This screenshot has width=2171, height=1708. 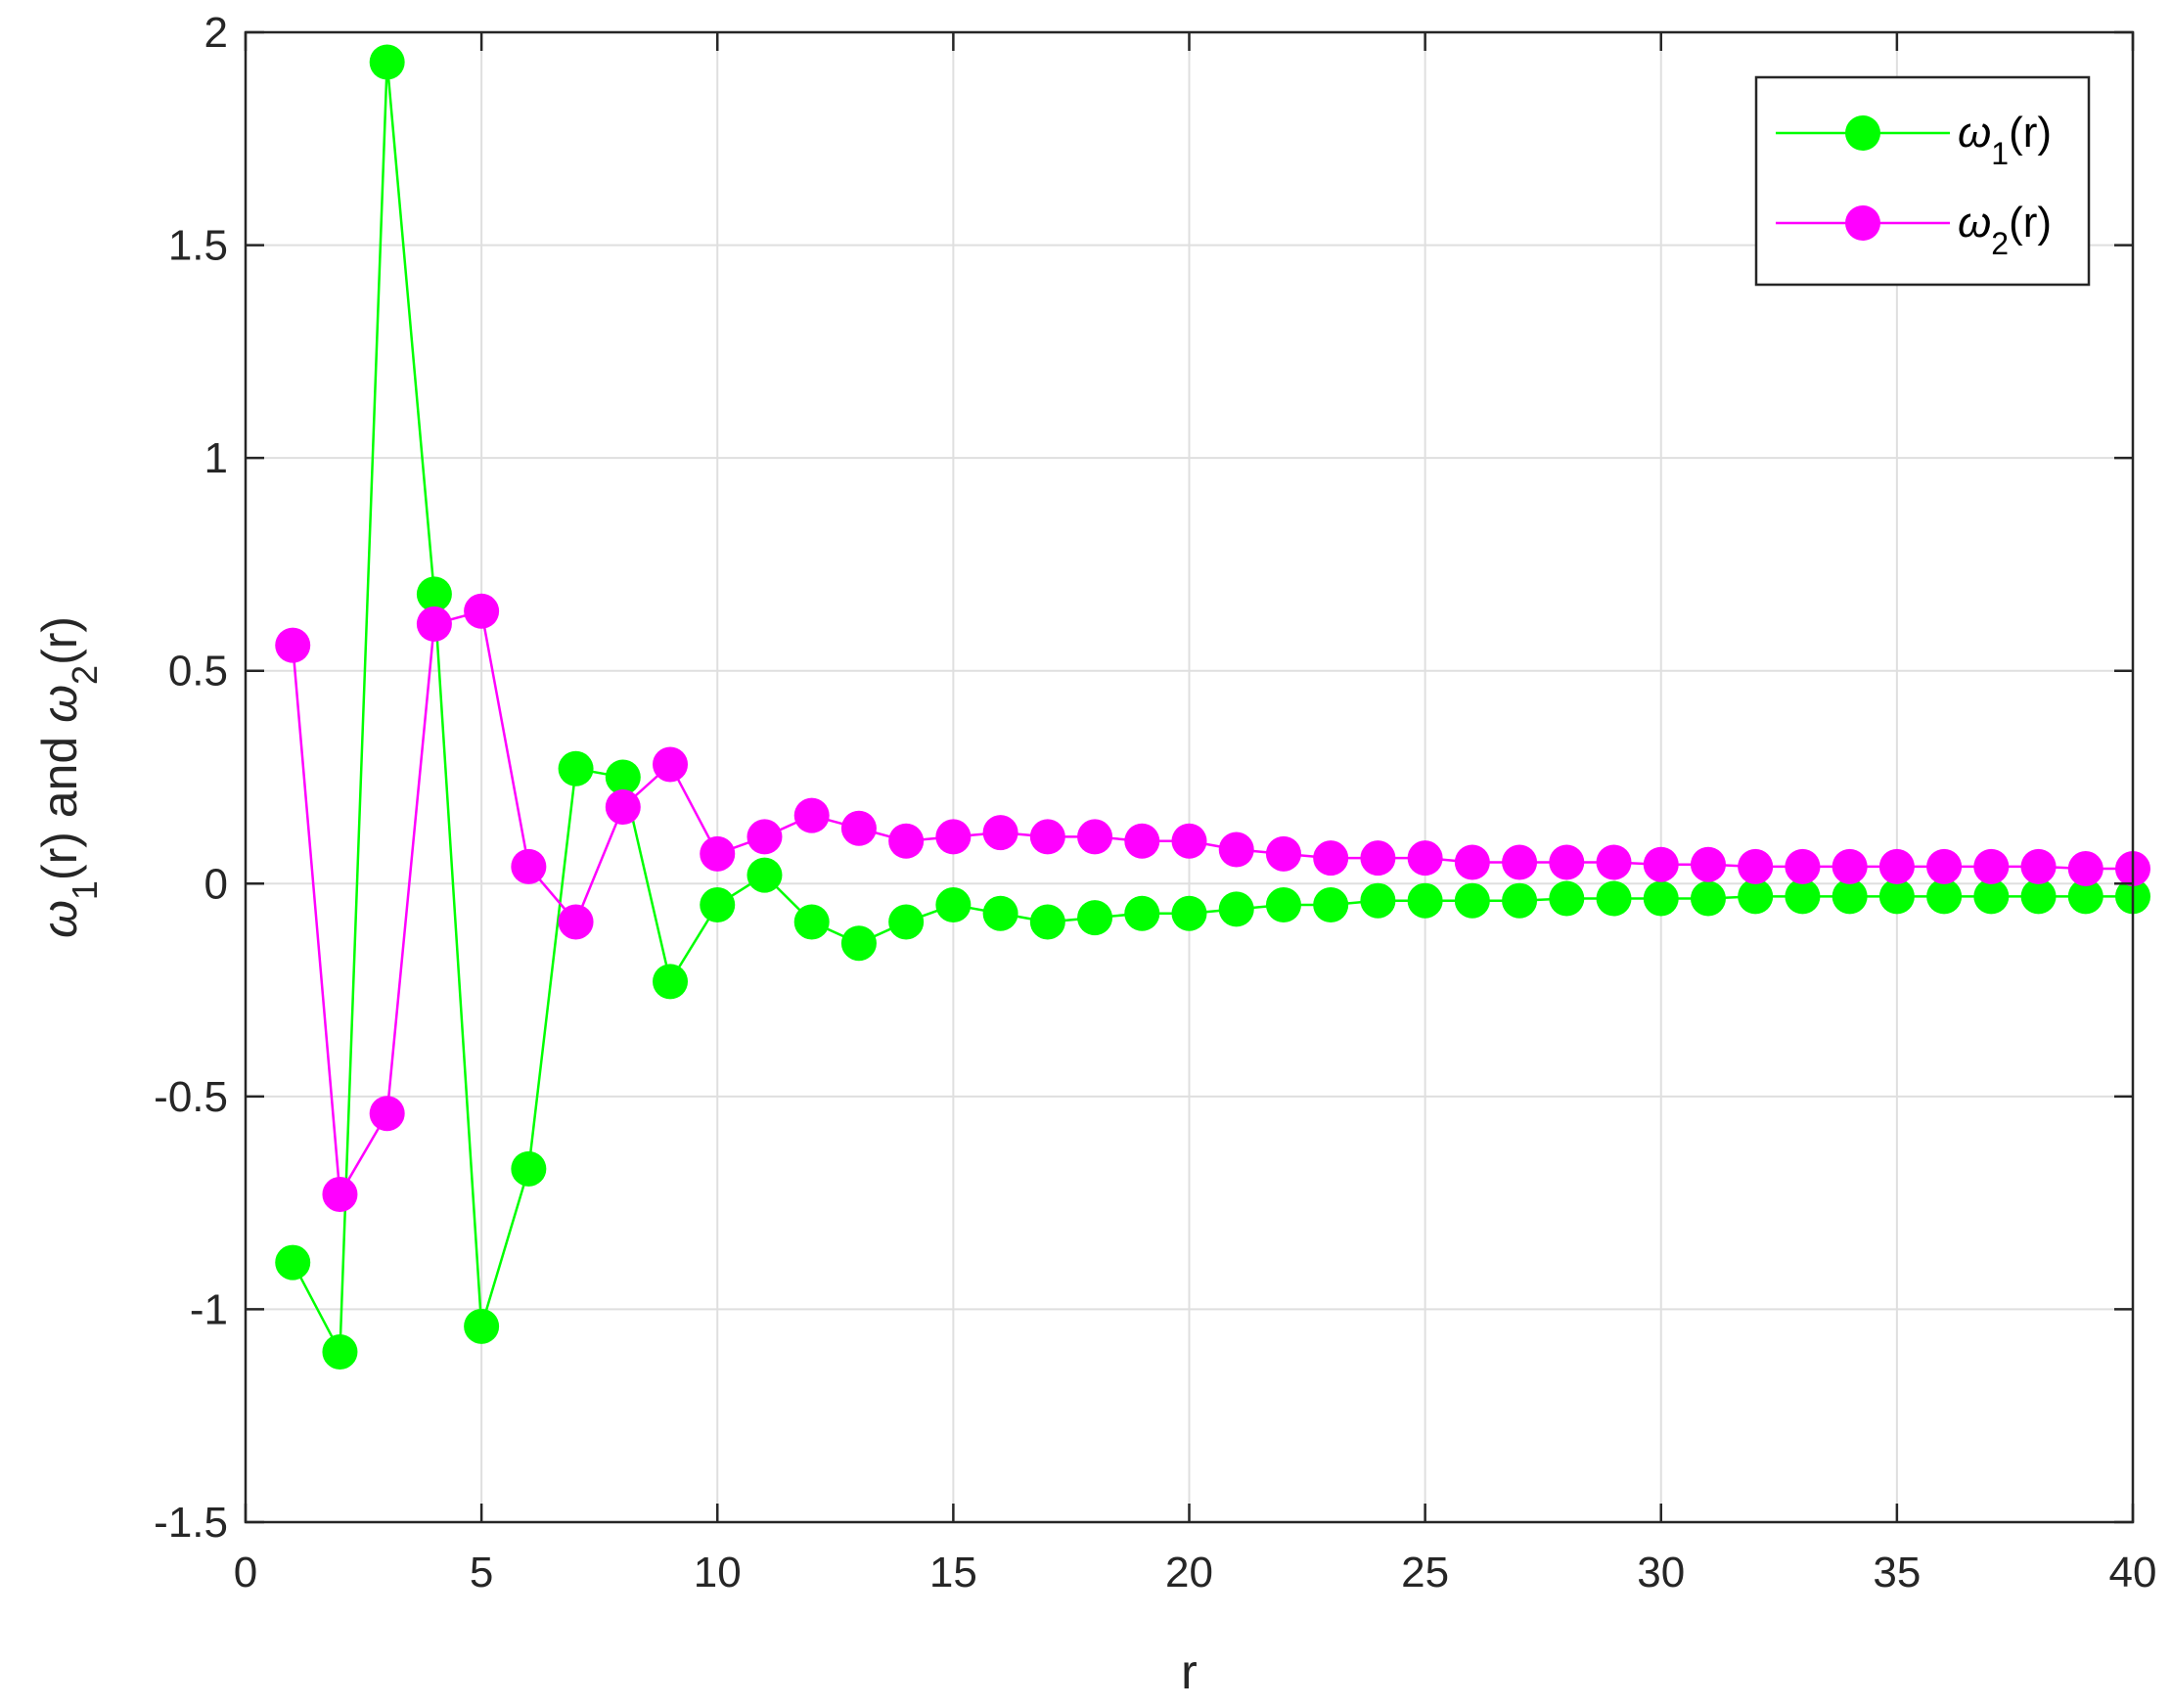 I want to click on x-tick-label: 35, so click(x=1897, y=1572).